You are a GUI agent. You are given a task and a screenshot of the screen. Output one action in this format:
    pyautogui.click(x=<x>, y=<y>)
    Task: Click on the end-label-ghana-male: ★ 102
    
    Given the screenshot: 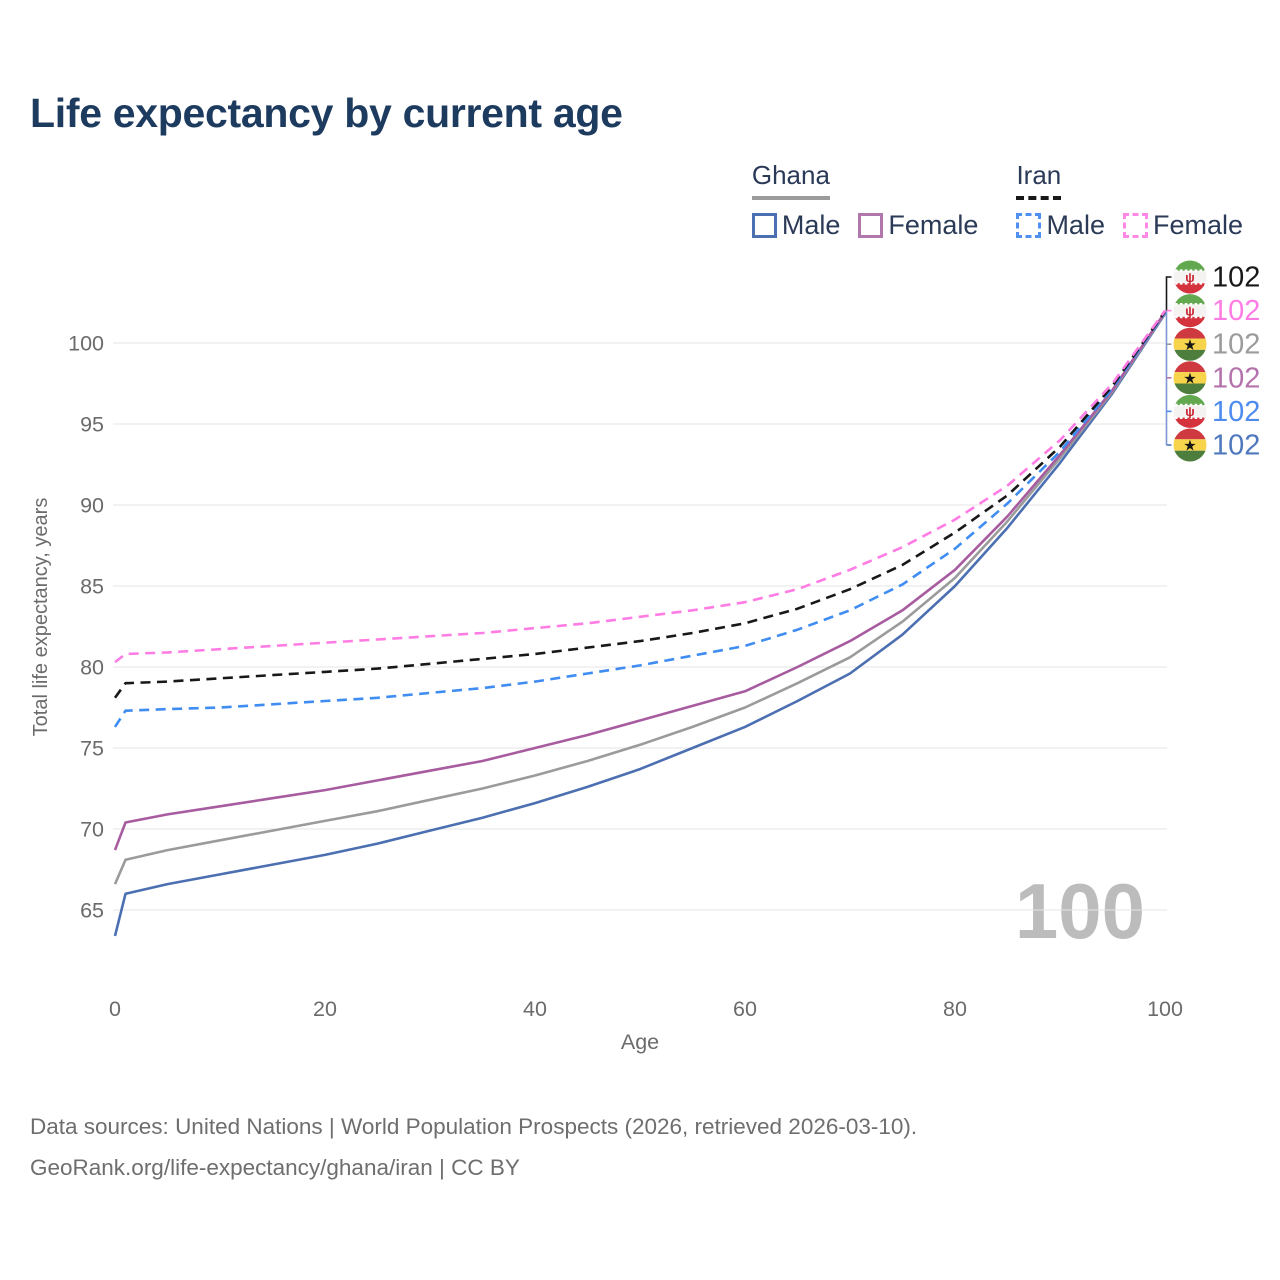 What is the action you would take?
    pyautogui.click(x=1216, y=445)
    